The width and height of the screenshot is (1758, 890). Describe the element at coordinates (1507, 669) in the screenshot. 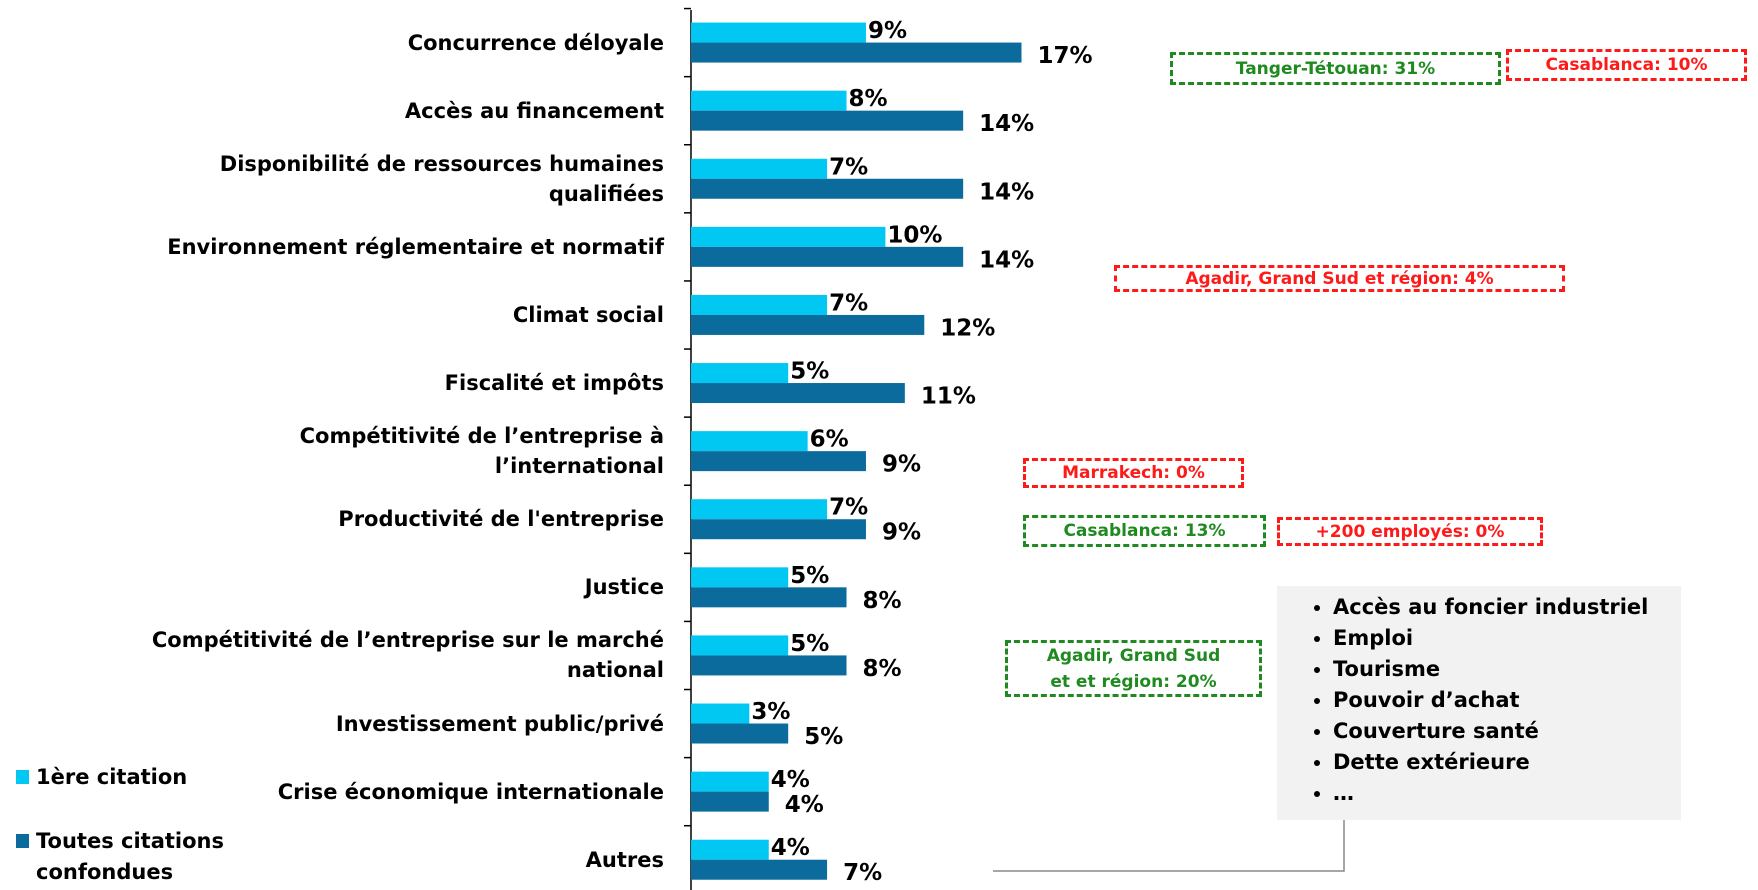

I see `other-item: Tourisme` at that location.